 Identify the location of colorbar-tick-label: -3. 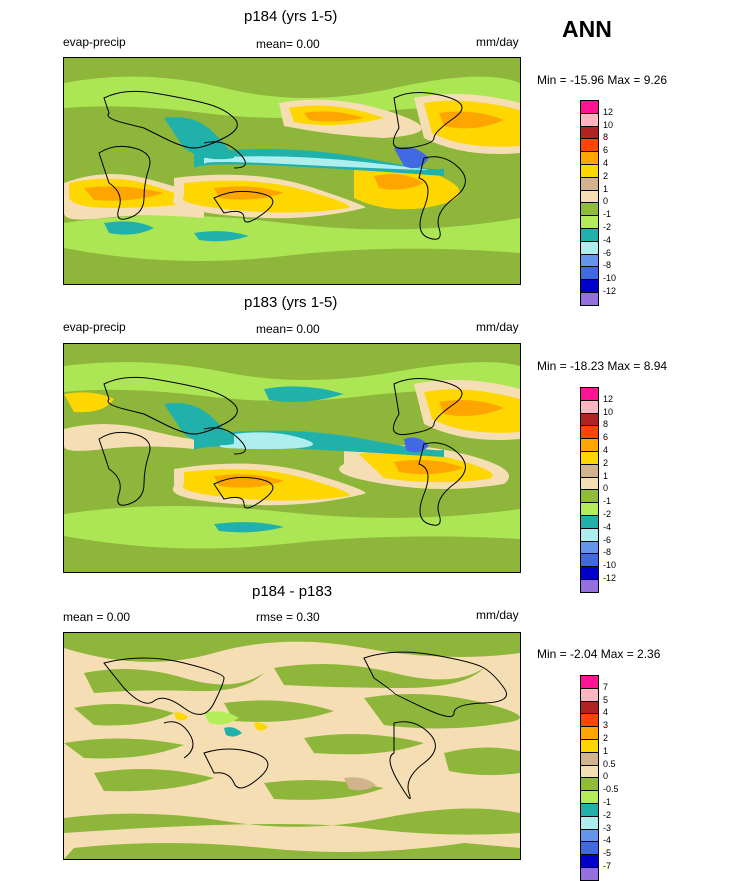
(607, 827).